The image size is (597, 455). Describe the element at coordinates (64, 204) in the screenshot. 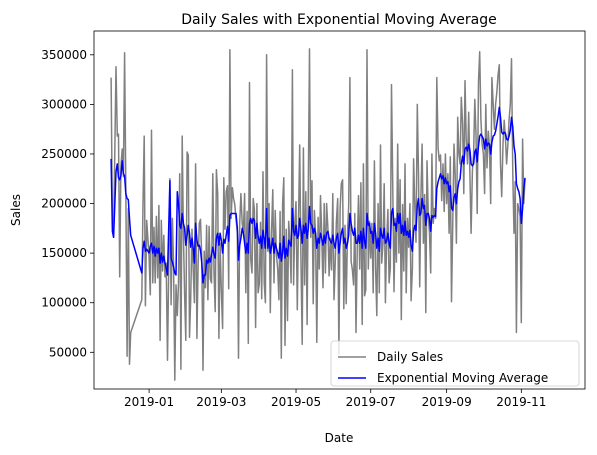

I see `y-tick-label: 200000` at that location.